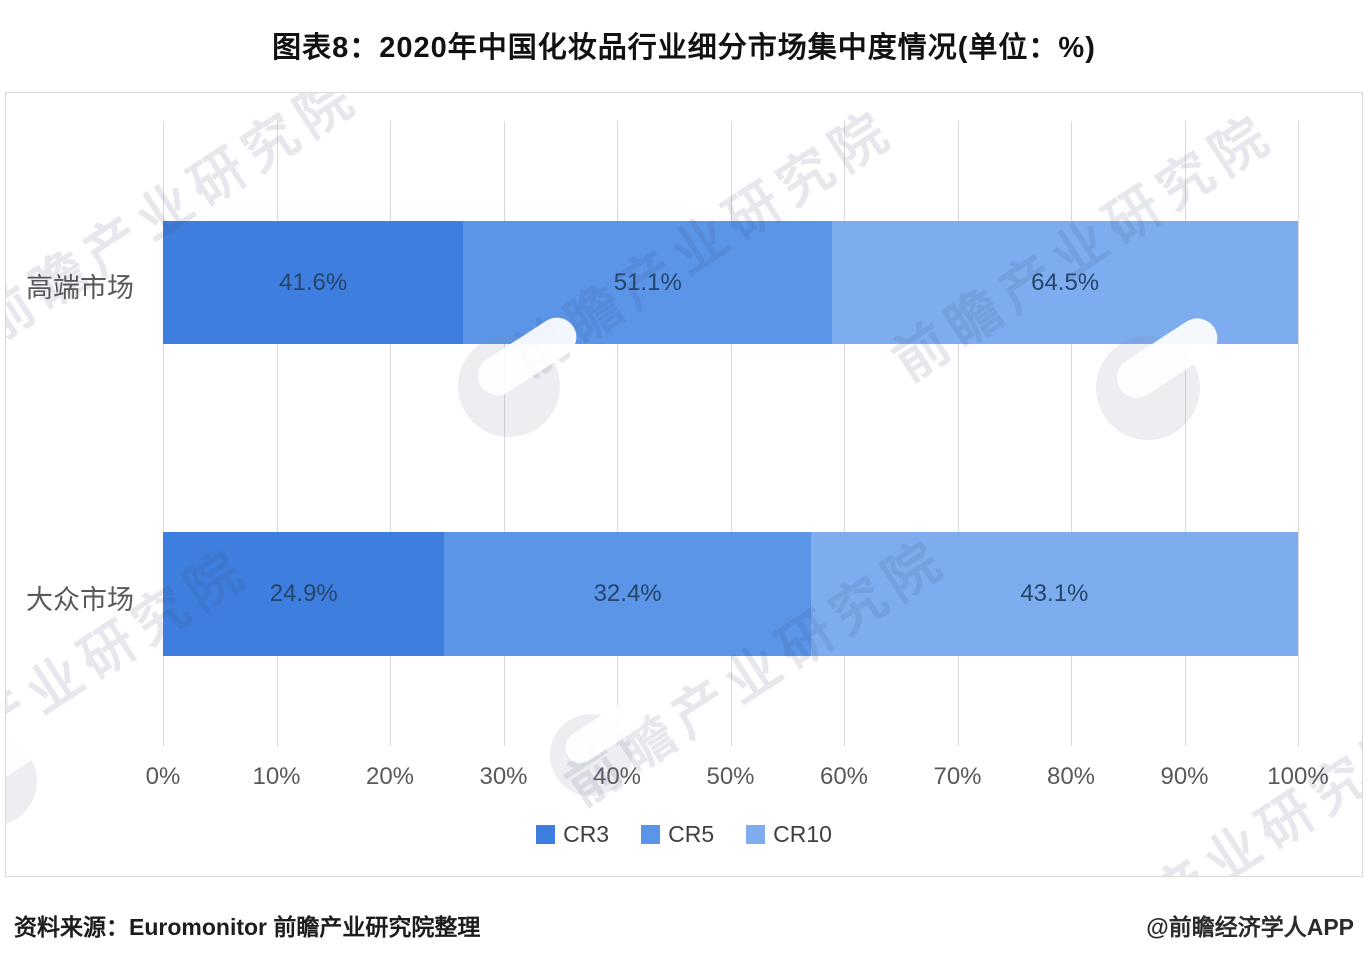 This screenshot has width=1368, height=964. I want to click on x-tick-label: 90%, so click(1184, 776).